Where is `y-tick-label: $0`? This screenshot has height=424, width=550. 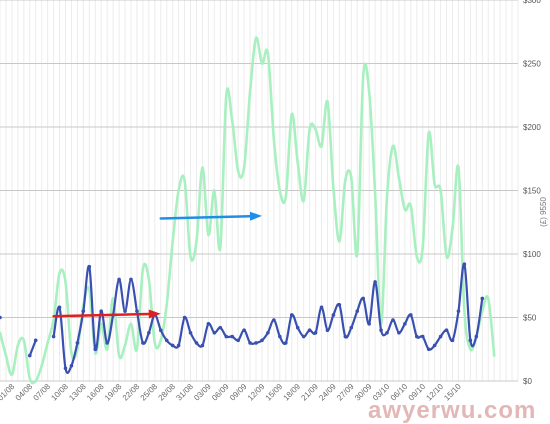
y-tick-label: $0 is located at coordinates (527, 381).